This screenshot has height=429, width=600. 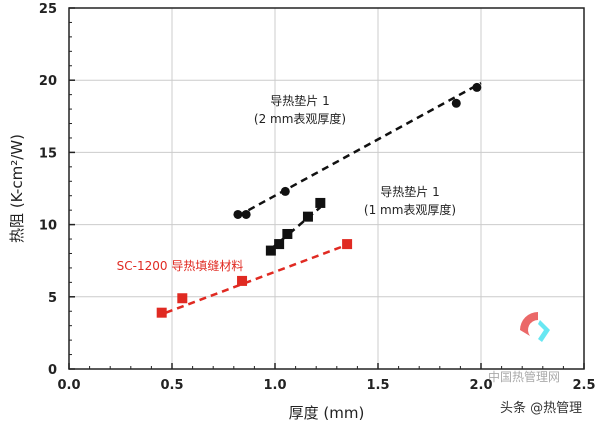 I want to click on series-annotation: (1 mm表观厚度), so click(x=410, y=209).